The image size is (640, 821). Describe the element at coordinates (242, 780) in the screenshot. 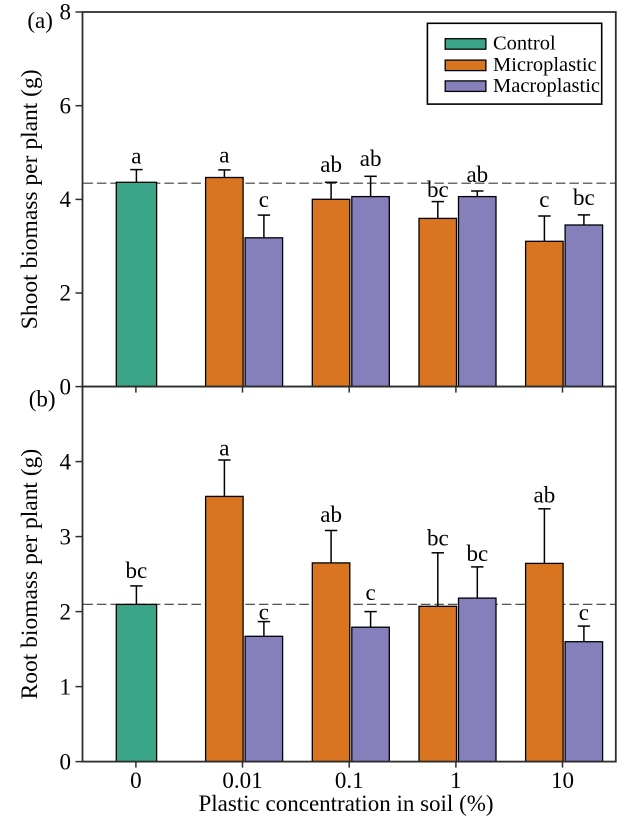

I see `svg-text: 0.01` at that location.